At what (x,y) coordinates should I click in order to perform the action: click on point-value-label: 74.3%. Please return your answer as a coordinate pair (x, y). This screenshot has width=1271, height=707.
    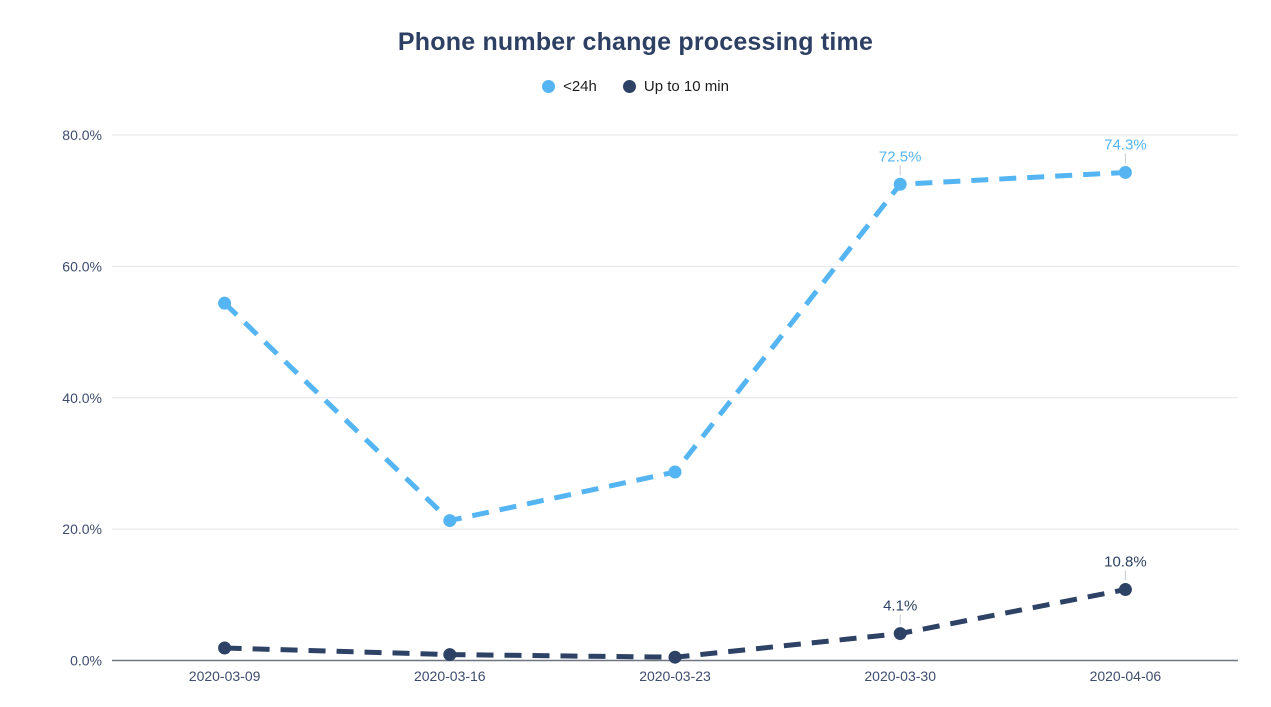
    Looking at the image, I should click on (1125, 144).